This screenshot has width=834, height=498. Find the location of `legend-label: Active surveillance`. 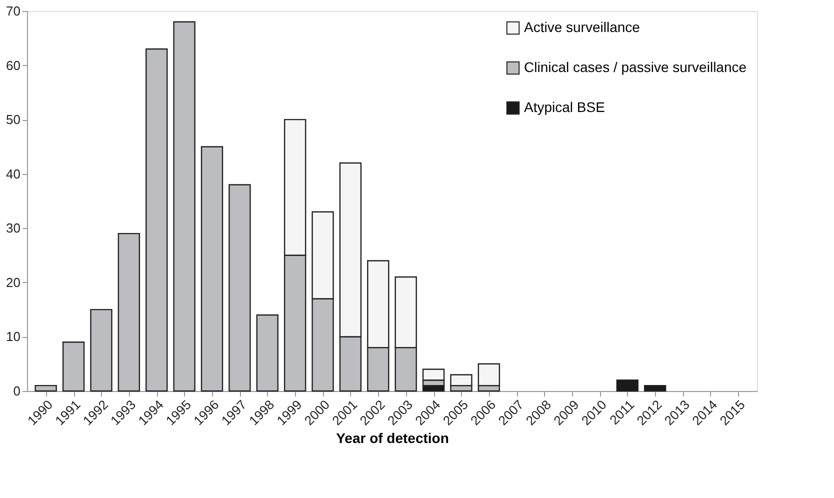

legend-label: Active surveillance is located at coordinates (582, 27).